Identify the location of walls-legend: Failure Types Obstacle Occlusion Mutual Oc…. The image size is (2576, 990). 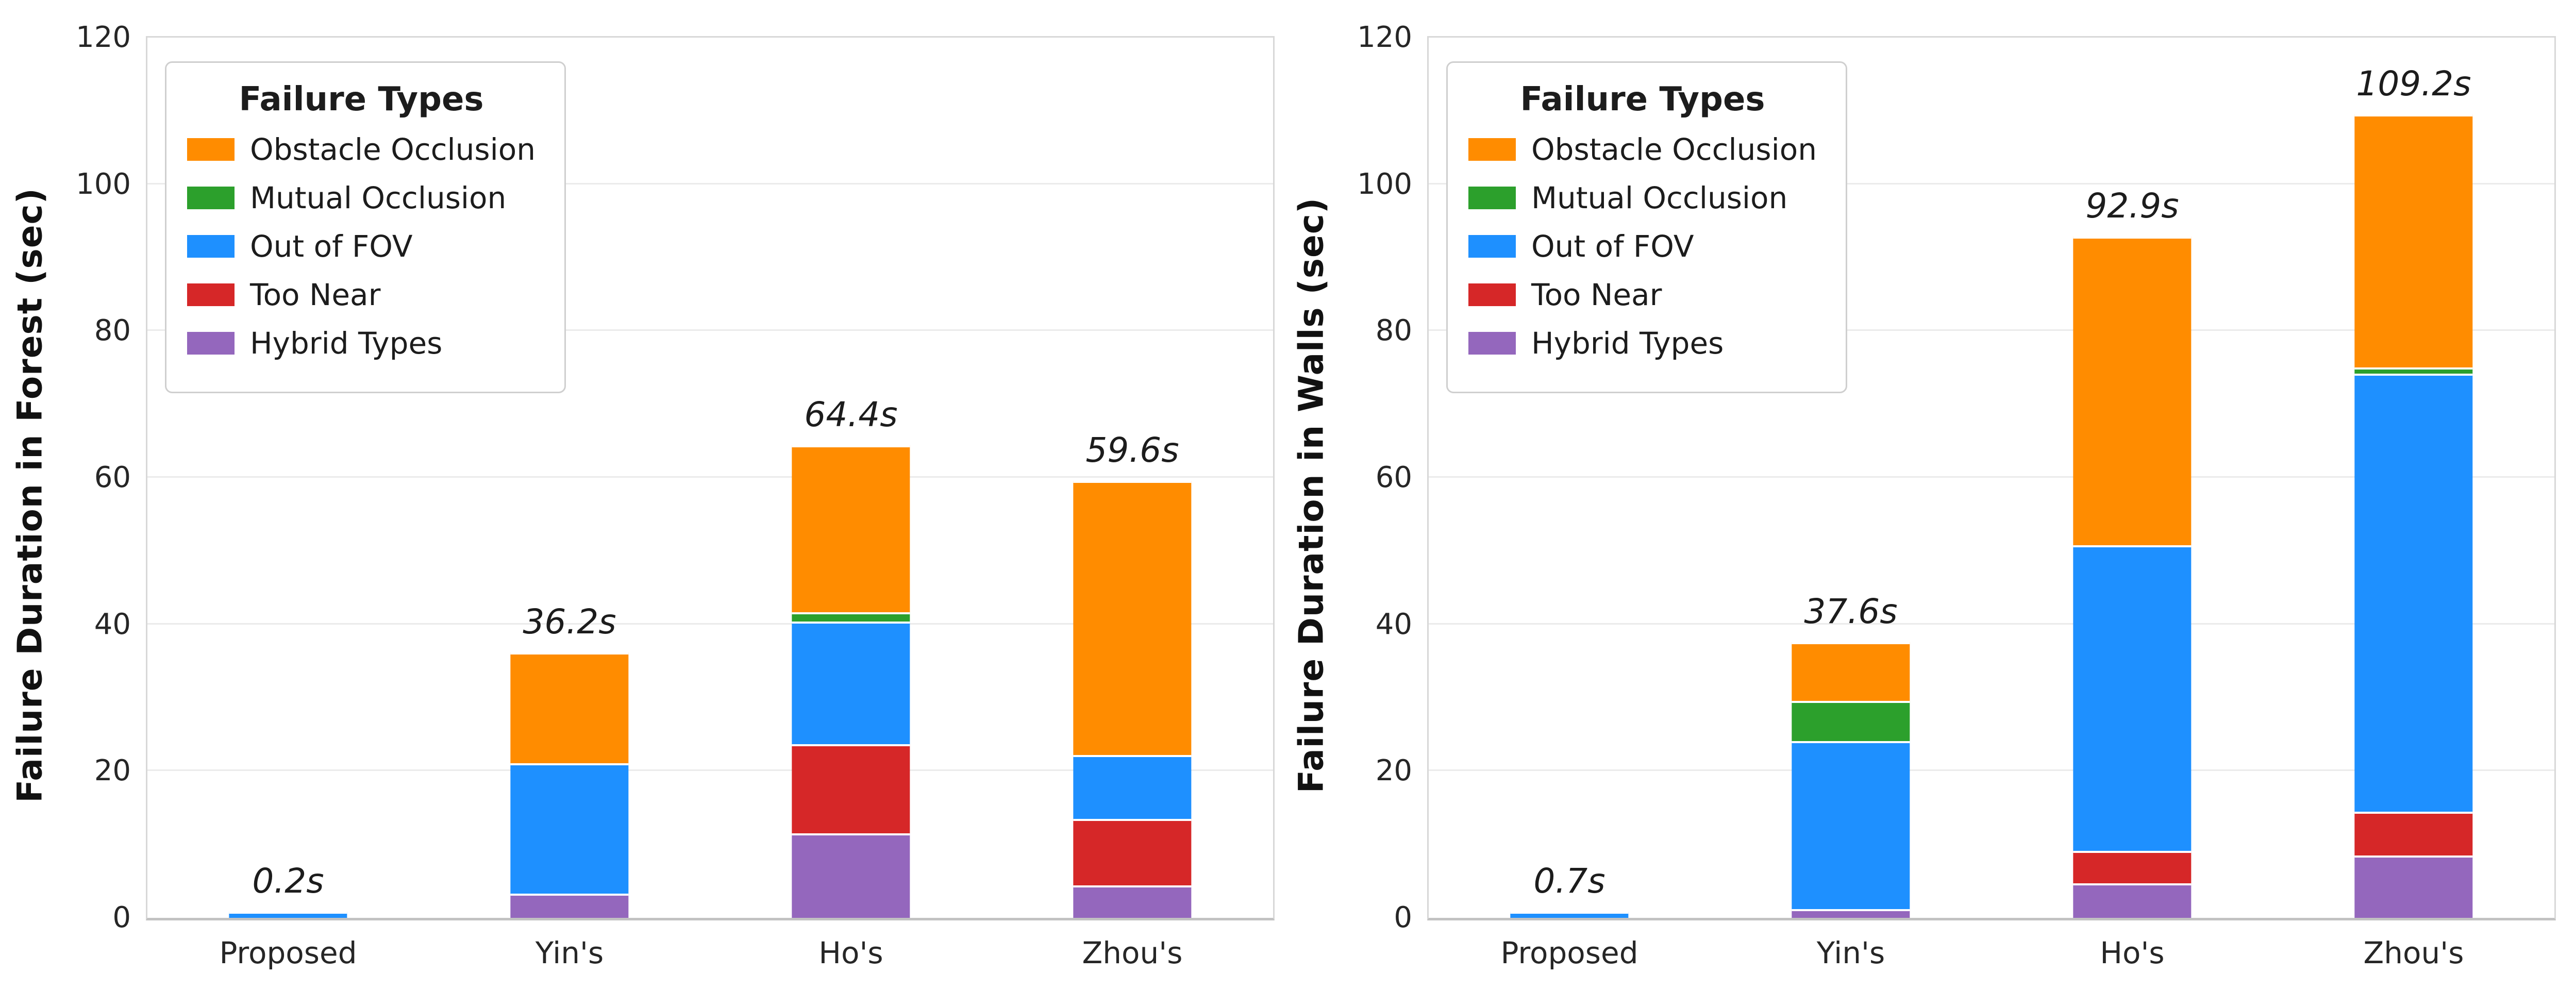
(1646, 227).